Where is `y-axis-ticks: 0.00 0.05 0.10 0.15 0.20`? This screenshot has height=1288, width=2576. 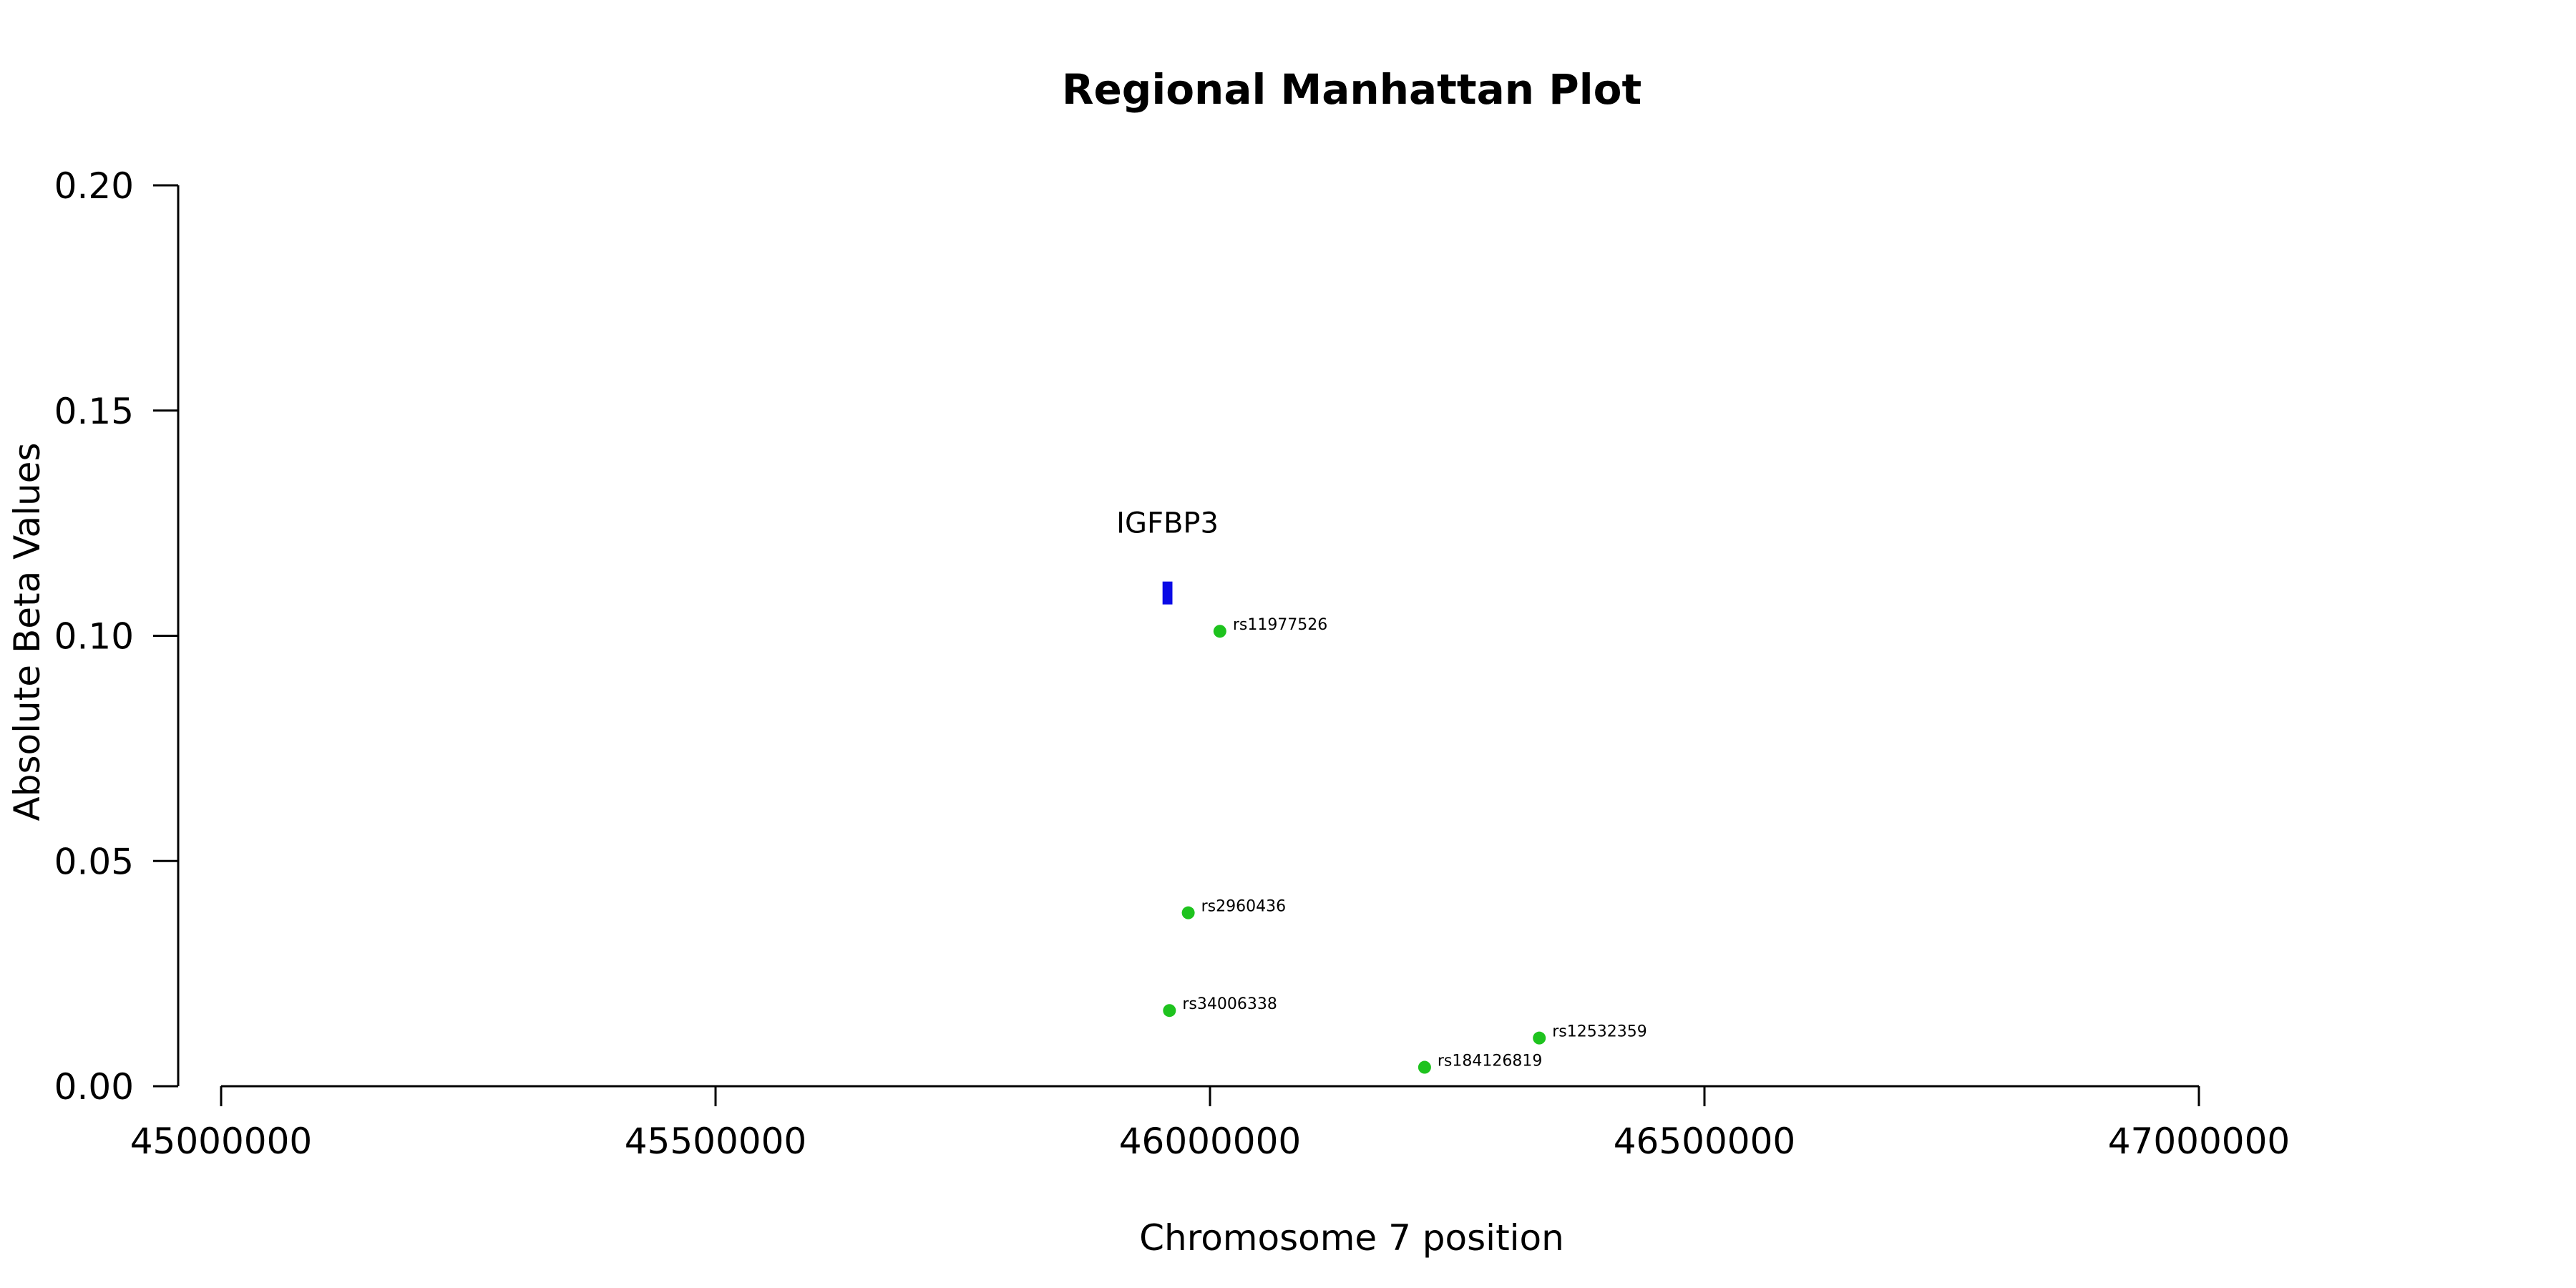
y-axis-ticks: 0.00 0.05 0.10 0.15 0.20 is located at coordinates (116, 636).